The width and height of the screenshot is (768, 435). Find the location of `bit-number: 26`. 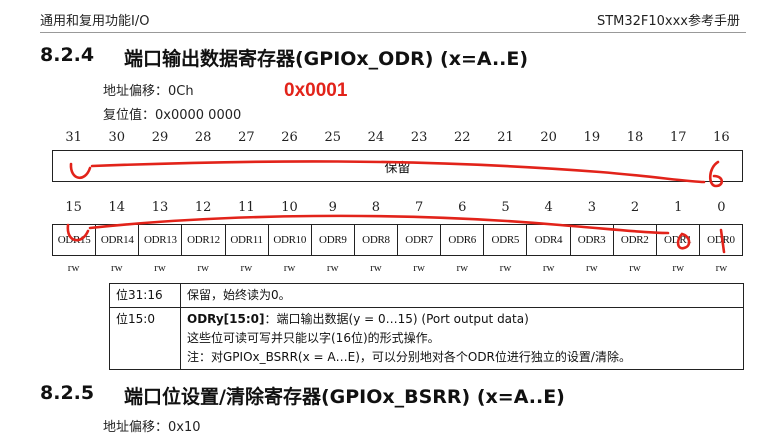

bit-number: 26 is located at coordinates (289, 137).